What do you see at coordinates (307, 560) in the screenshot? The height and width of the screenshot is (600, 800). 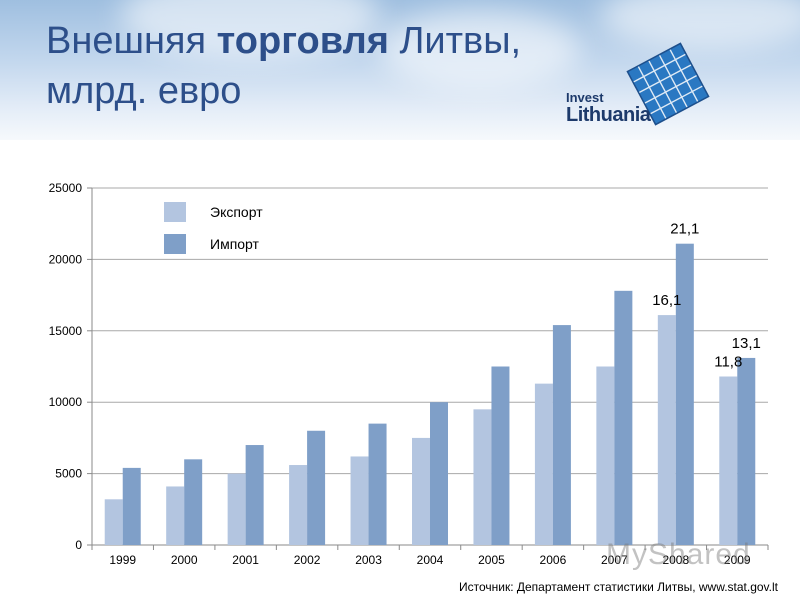 I see `x-tick-label: 2002` at bounding box center [307, 560].